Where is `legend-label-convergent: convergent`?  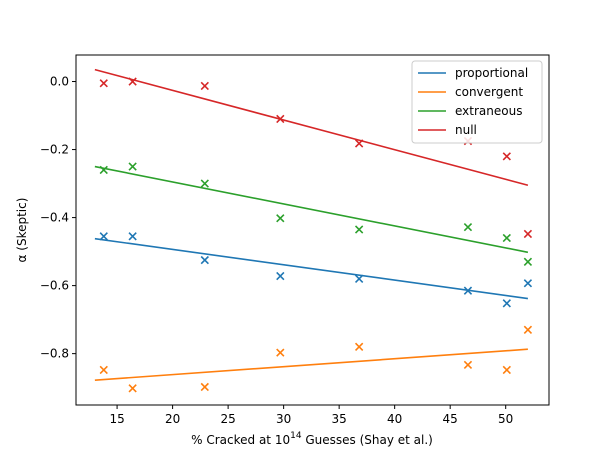 legend-label-convergent: convergent is located at coordinates (489, 92).